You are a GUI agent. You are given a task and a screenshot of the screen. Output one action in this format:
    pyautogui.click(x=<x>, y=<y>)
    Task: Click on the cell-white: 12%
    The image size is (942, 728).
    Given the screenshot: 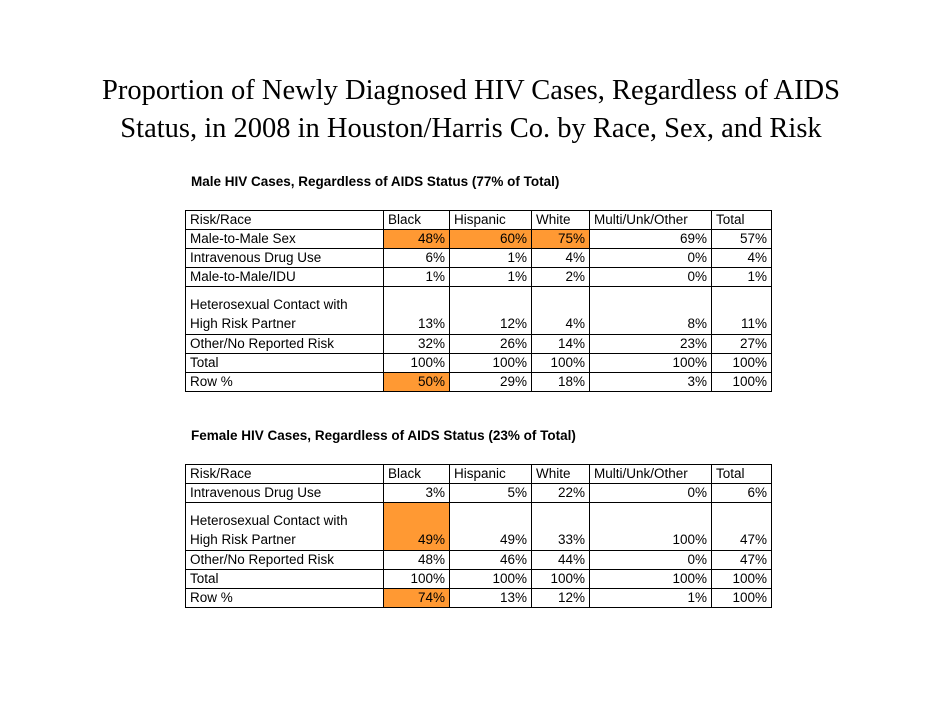 What is the action you would take?
    pyautogui.click(x=560, y=598)
    